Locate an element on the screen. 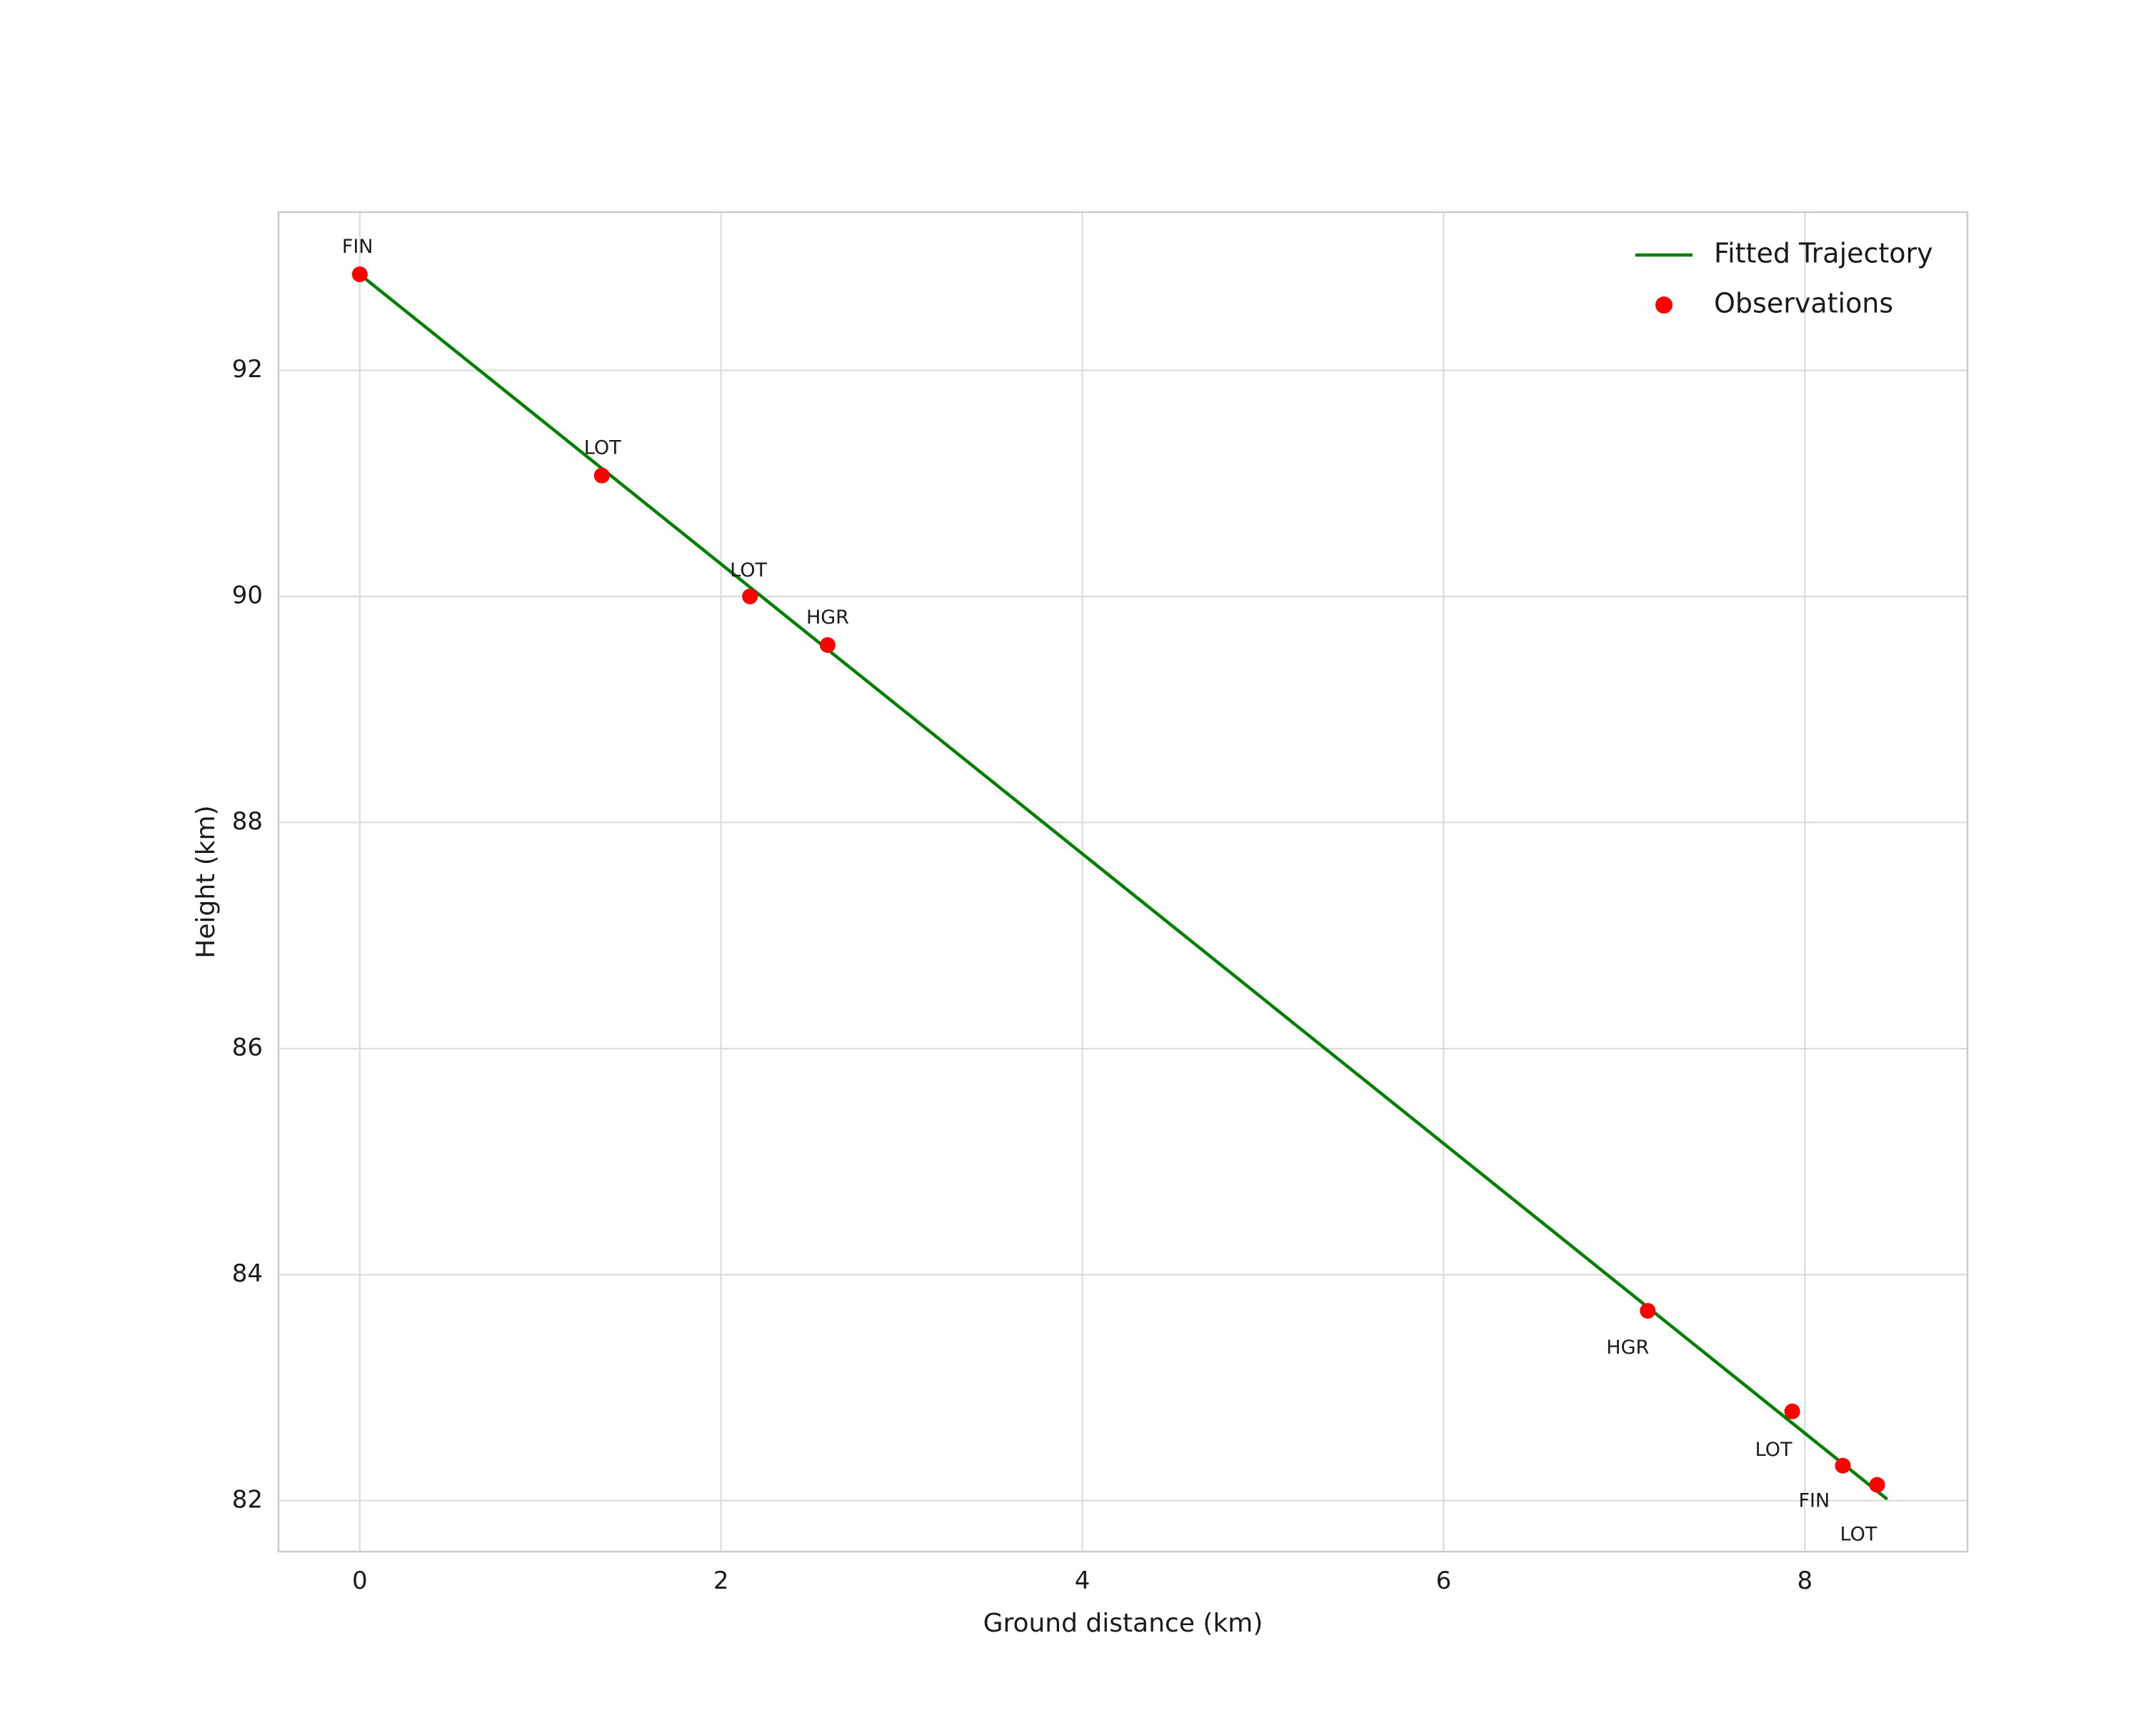 The width and height of the screenshot is (2156, 1728). y-tick-label: 82 is located at coordinates (248, 1499).